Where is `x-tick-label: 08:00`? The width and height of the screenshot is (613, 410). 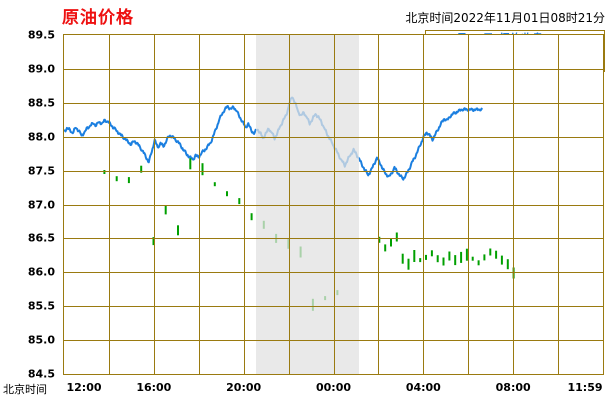
x-tick-label: 08:00 is located at coordinates (513, 387).